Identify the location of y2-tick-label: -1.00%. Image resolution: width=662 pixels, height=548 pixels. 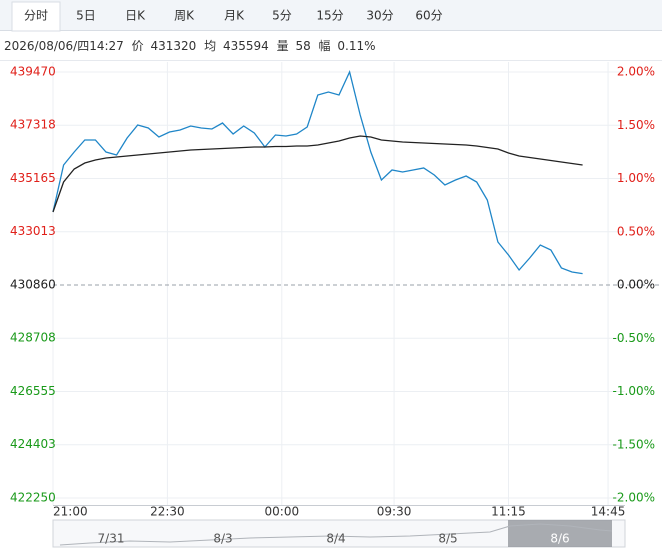
(634, 391).